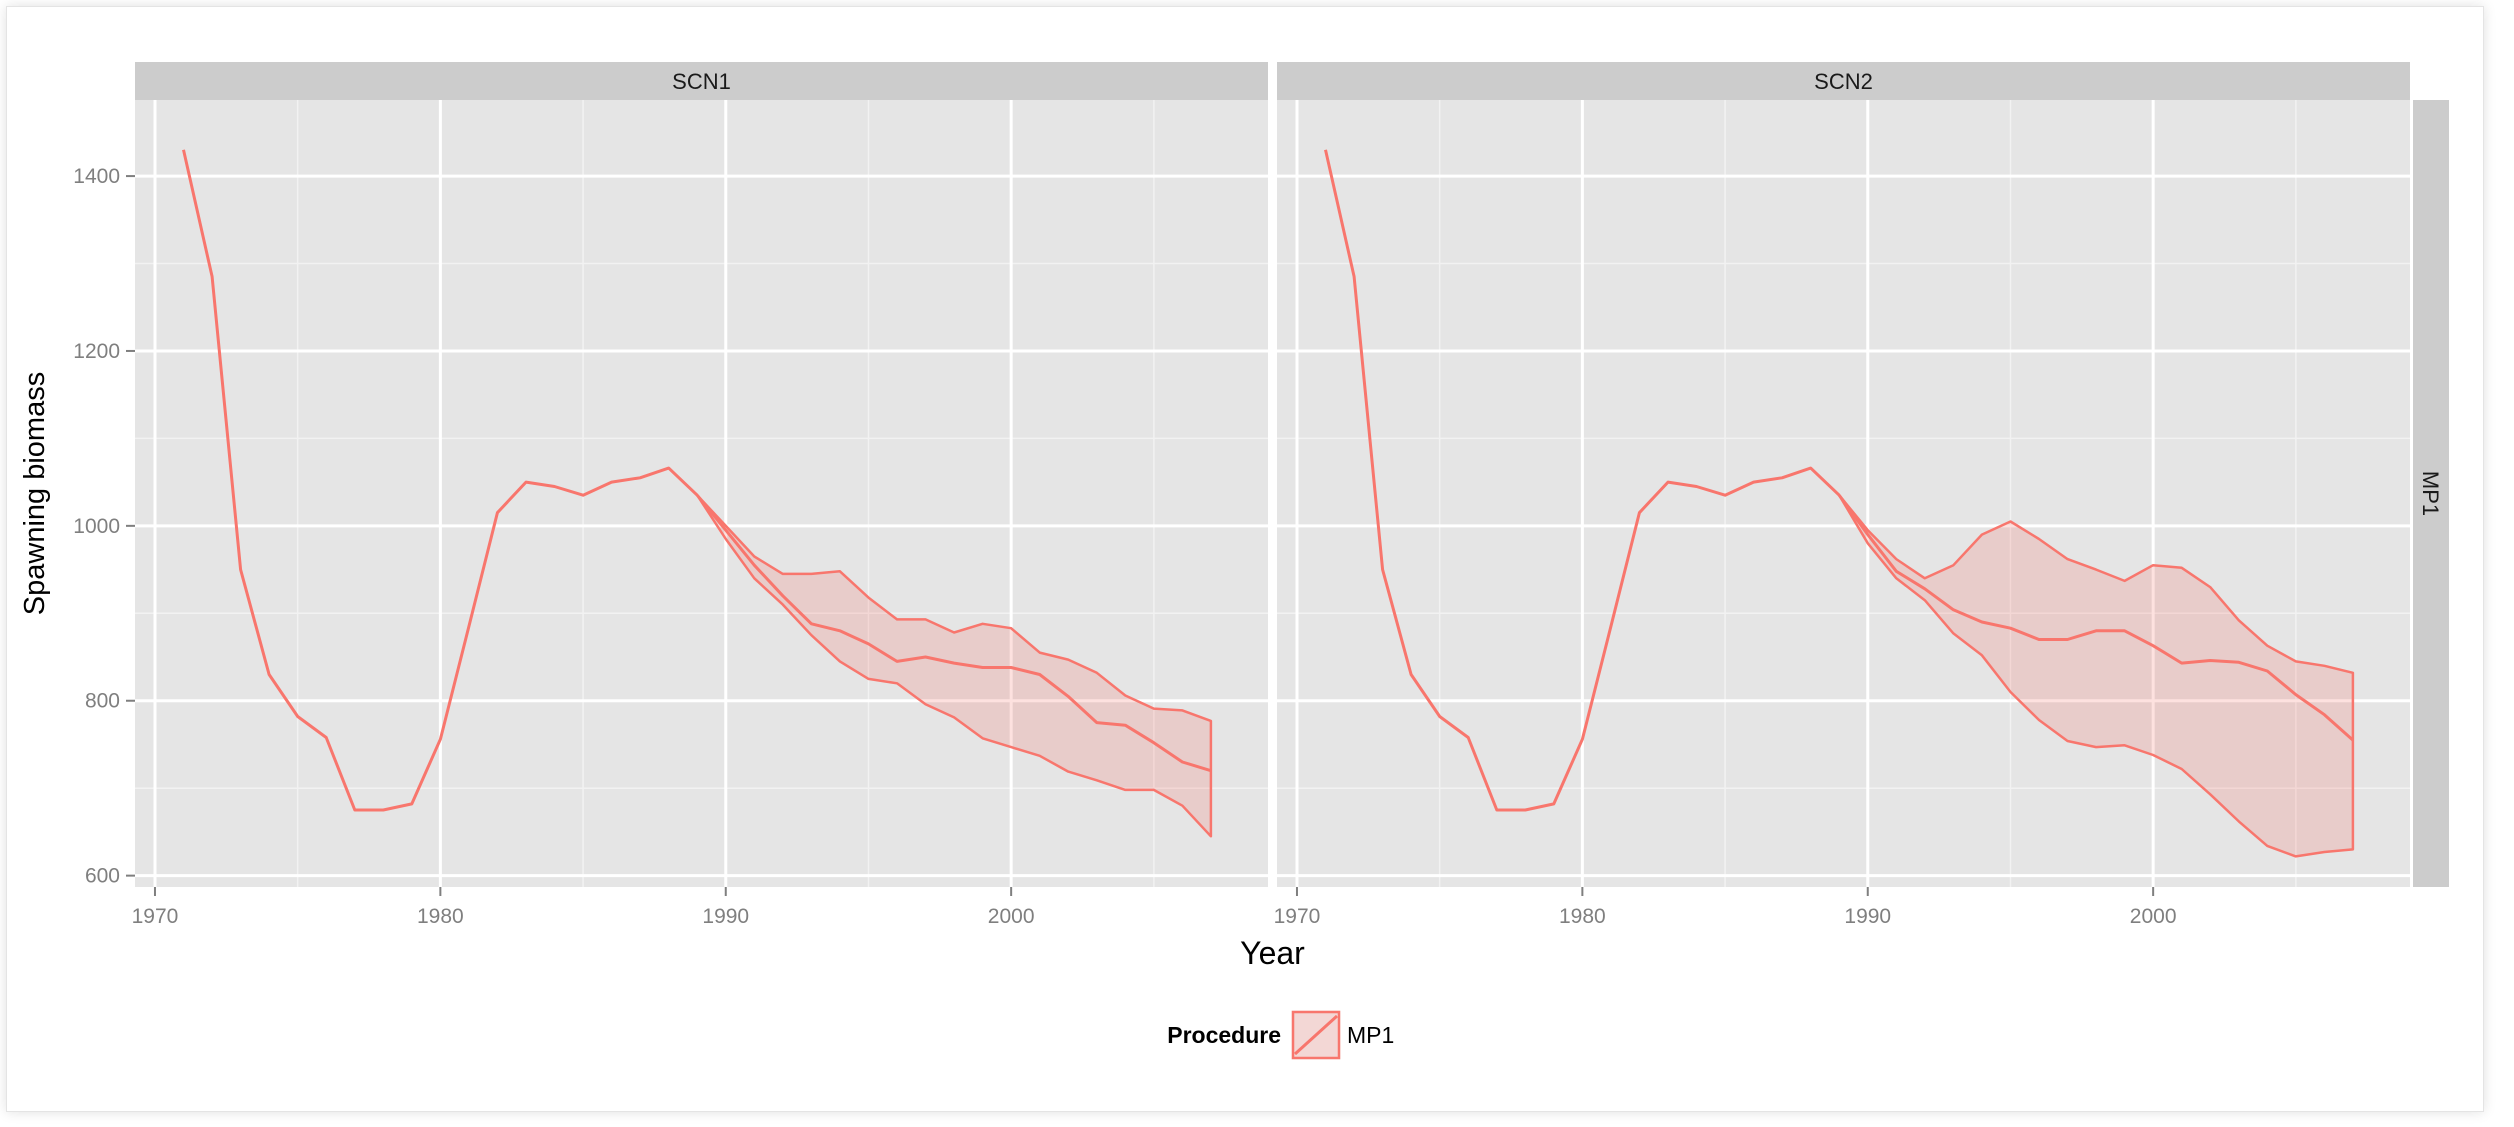 Image resolution: width=2514 pixels, height=1127 pixels. What do you see at coordinates (96, 526) in the screenshot?
I see `y-tick-label: 1000` at bounding box center [96, 526].